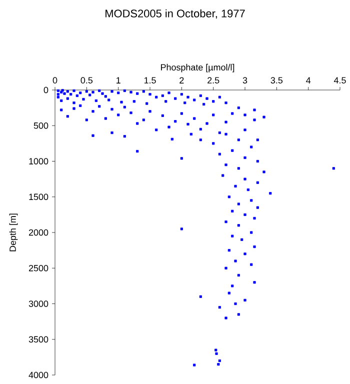 The width and height of the screenshot is (350, 384). Describe the element at coordinates (38, 303) in the screenshot. I see `y-tick-label: 3000` at that location.